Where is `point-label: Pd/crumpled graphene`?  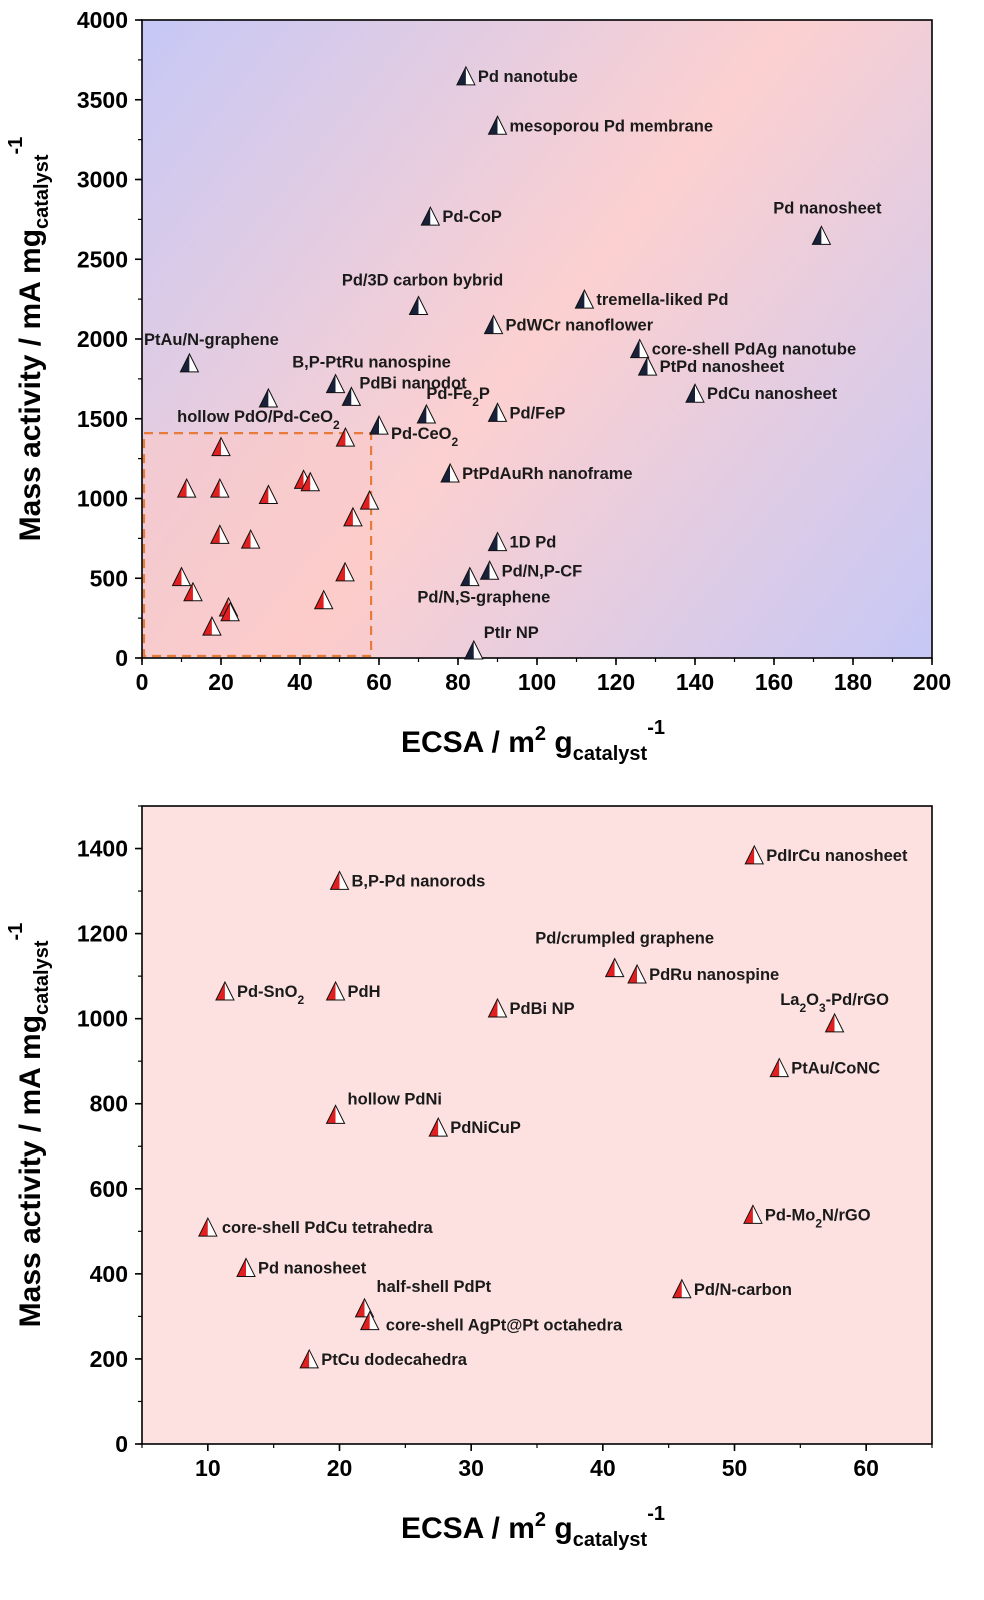
point-label: Pd/crumpled graphene is located at coordinates (624, 939).